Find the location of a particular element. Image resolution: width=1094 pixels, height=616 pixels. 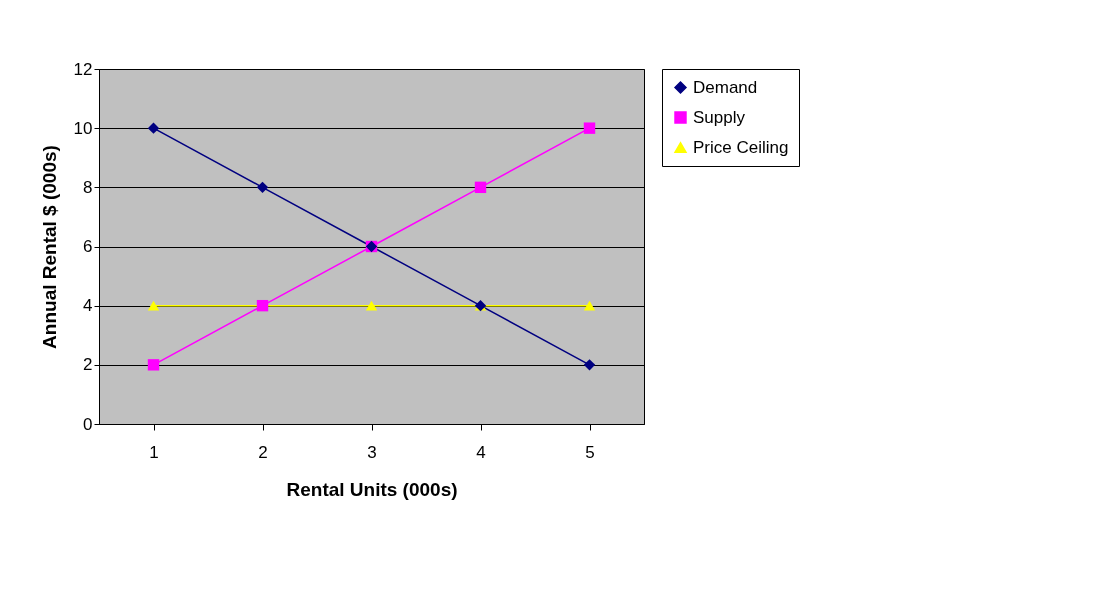

y-tick-label: 0 is located at coordinates (88, 424).